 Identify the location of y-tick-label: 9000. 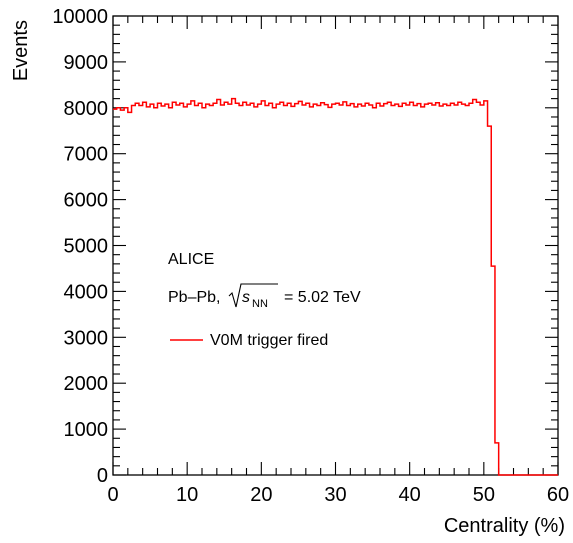
(86, 63).